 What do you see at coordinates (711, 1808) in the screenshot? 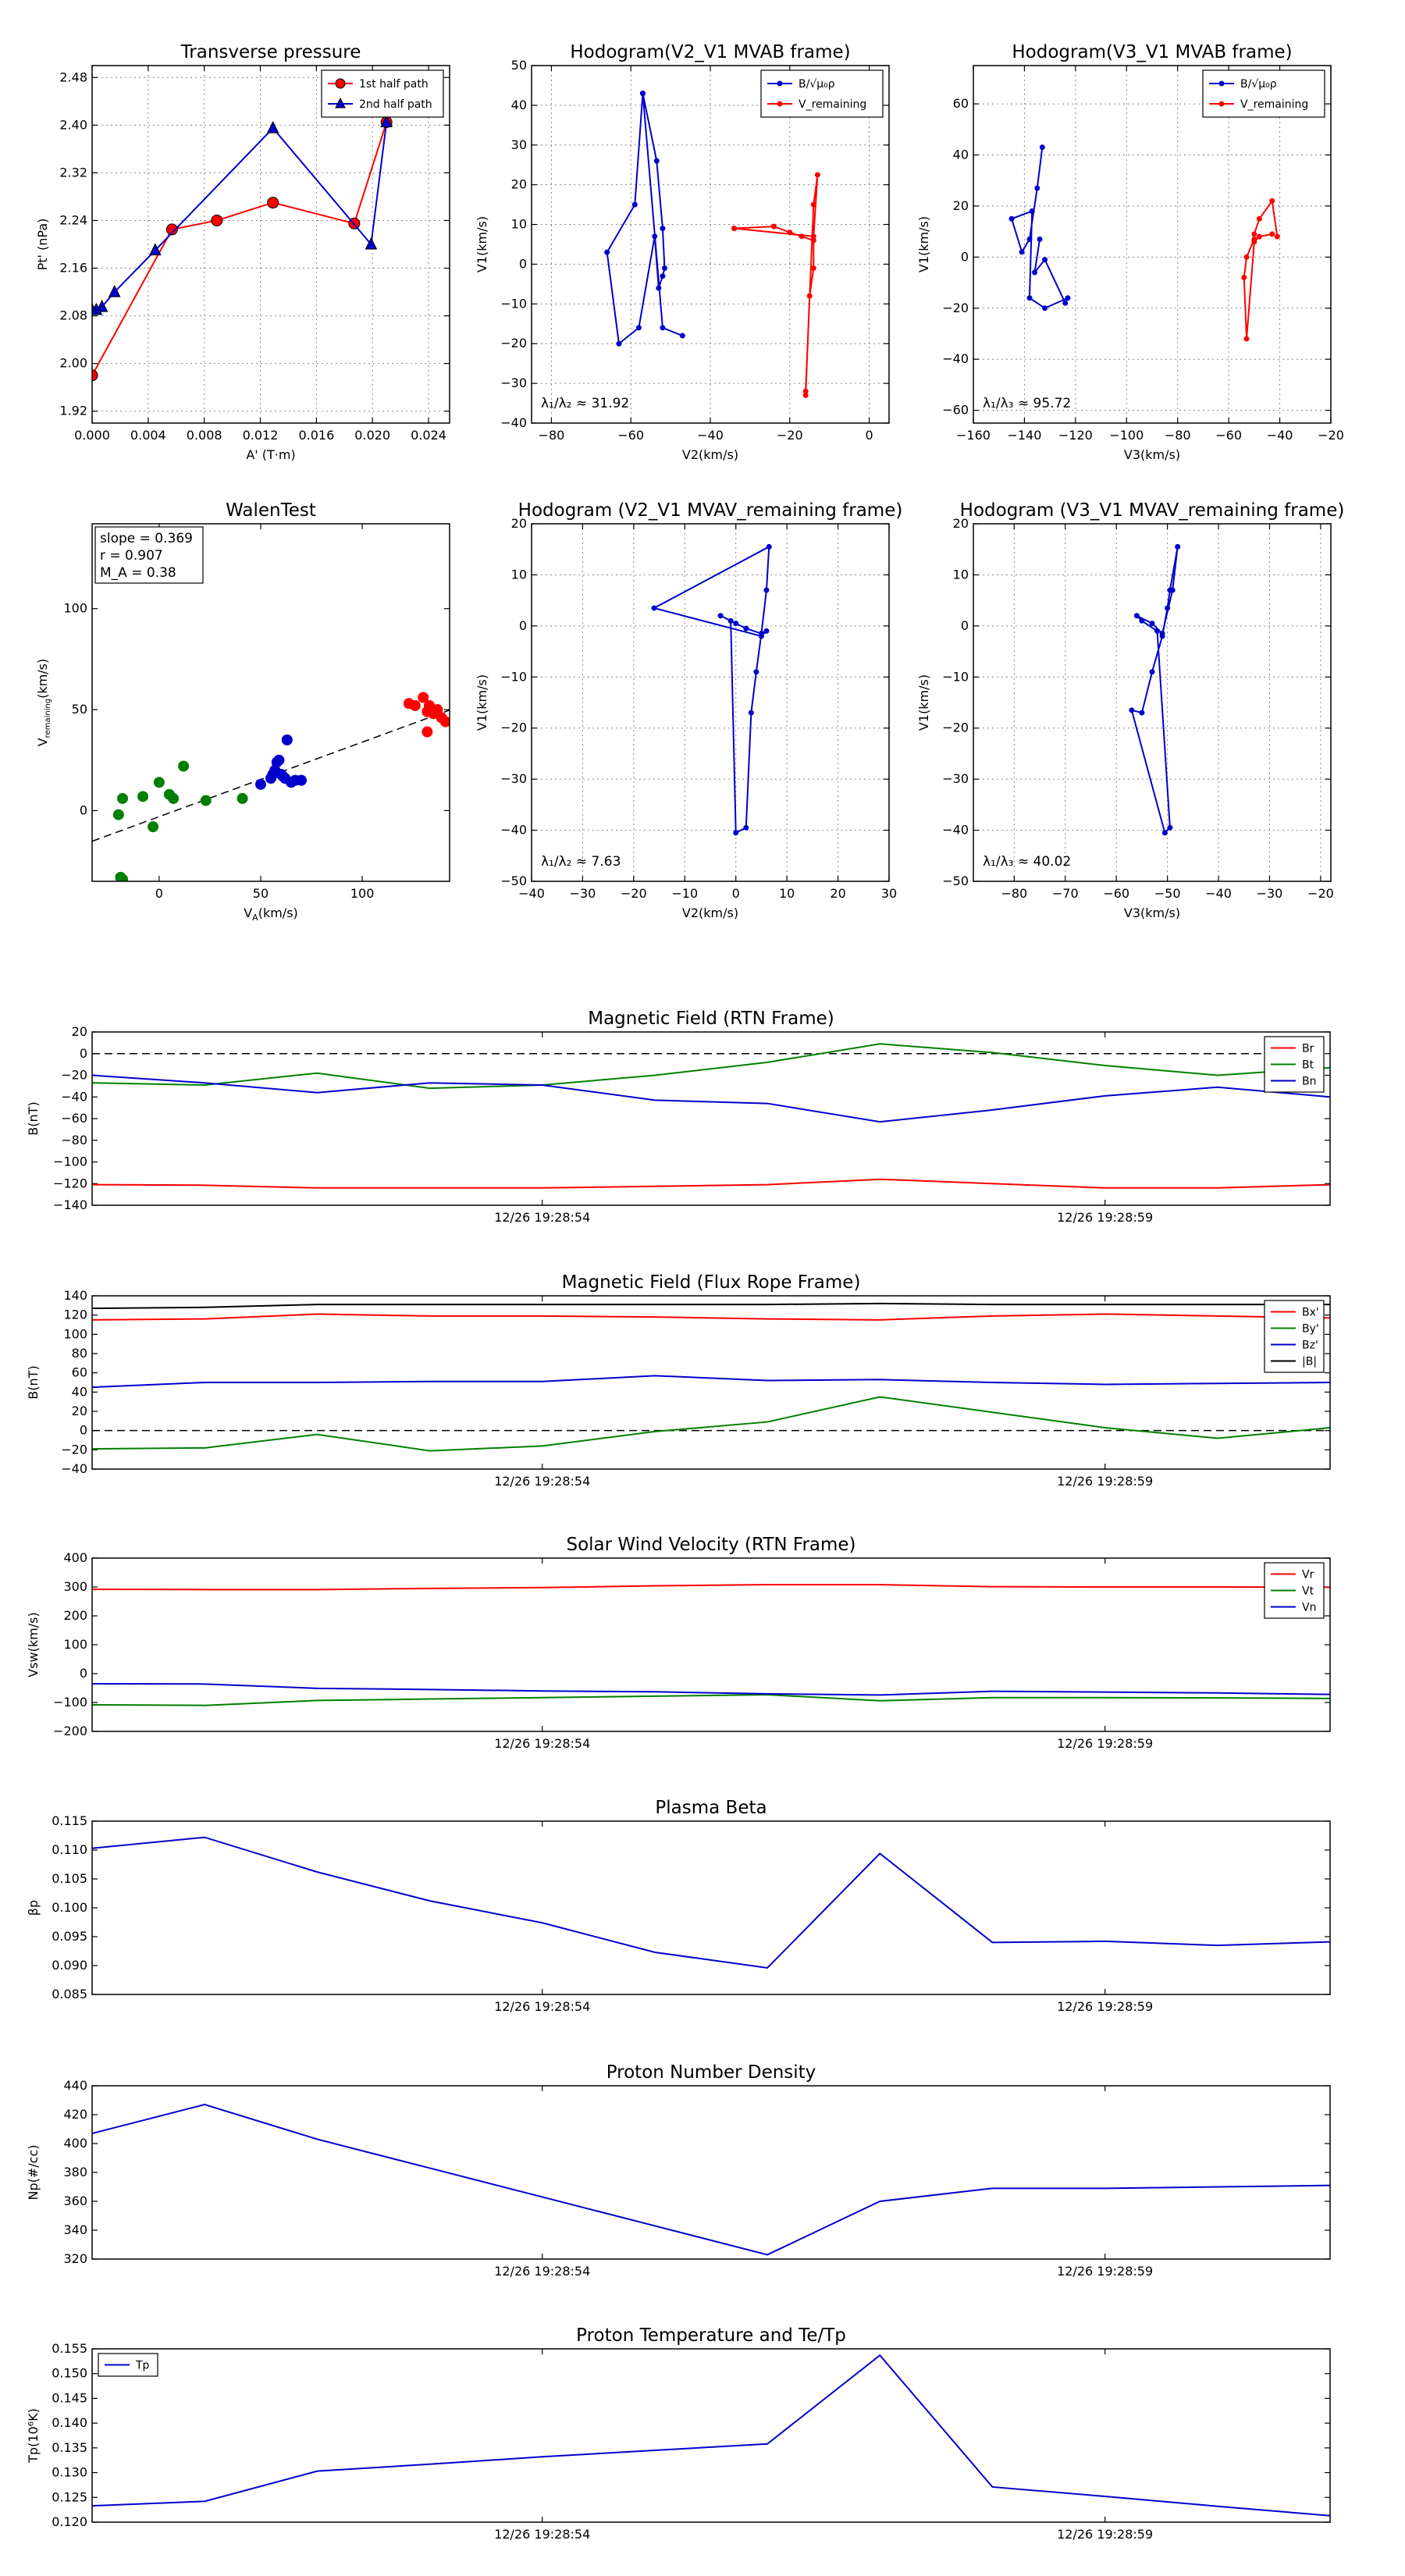
I see `chart-title: Plasma Beta` at bounding box center [711, 1808].